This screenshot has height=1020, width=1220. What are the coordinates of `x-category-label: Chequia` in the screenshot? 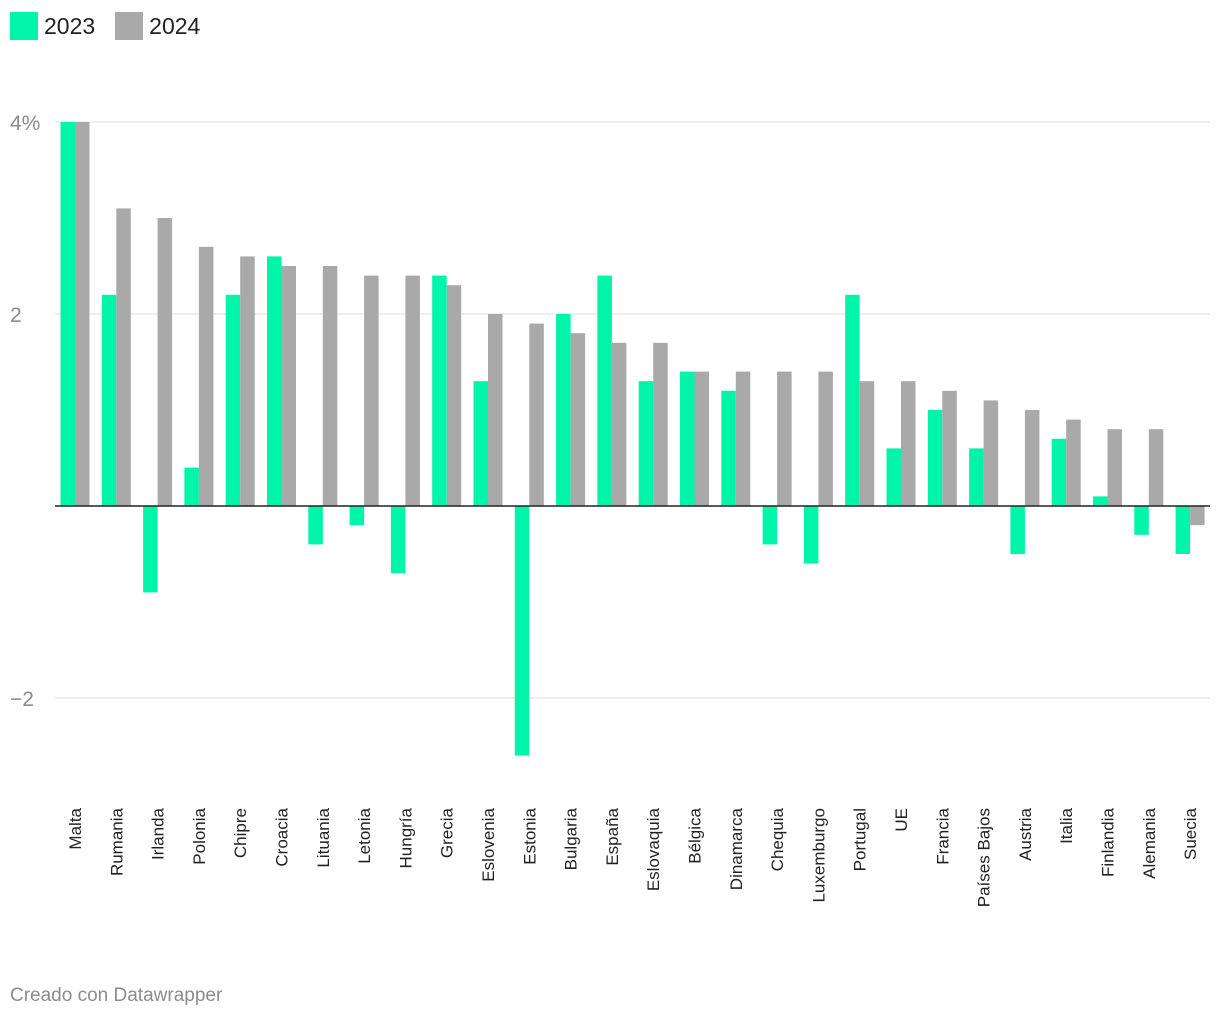 It's located at (777, 839).